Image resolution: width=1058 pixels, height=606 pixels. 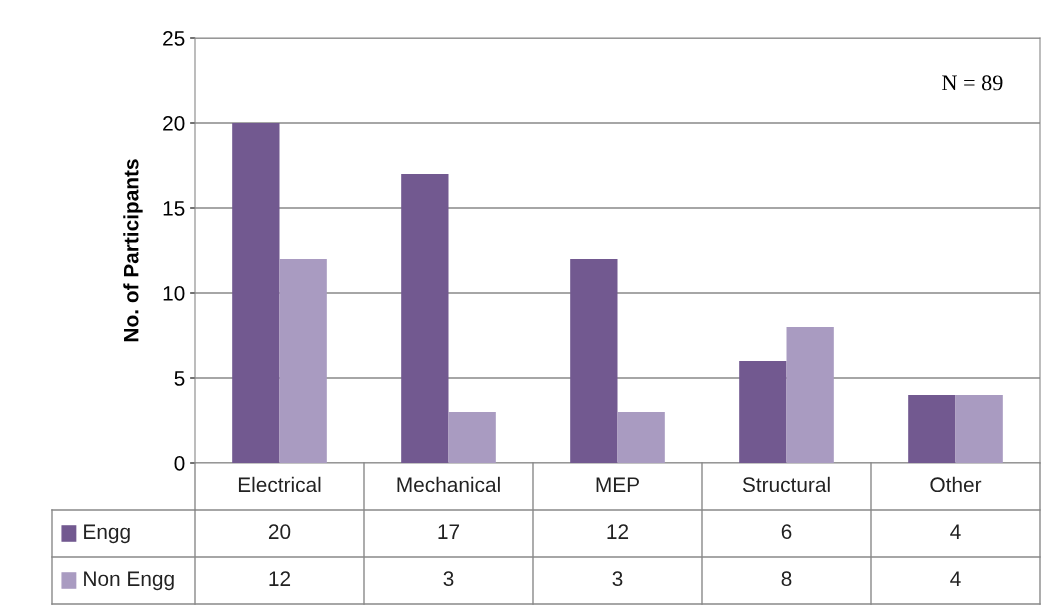 What do you see at coordinates (617, 484) in the screenshot?
I see `x-tick-label: MEP` at bounding box center [617, 484].